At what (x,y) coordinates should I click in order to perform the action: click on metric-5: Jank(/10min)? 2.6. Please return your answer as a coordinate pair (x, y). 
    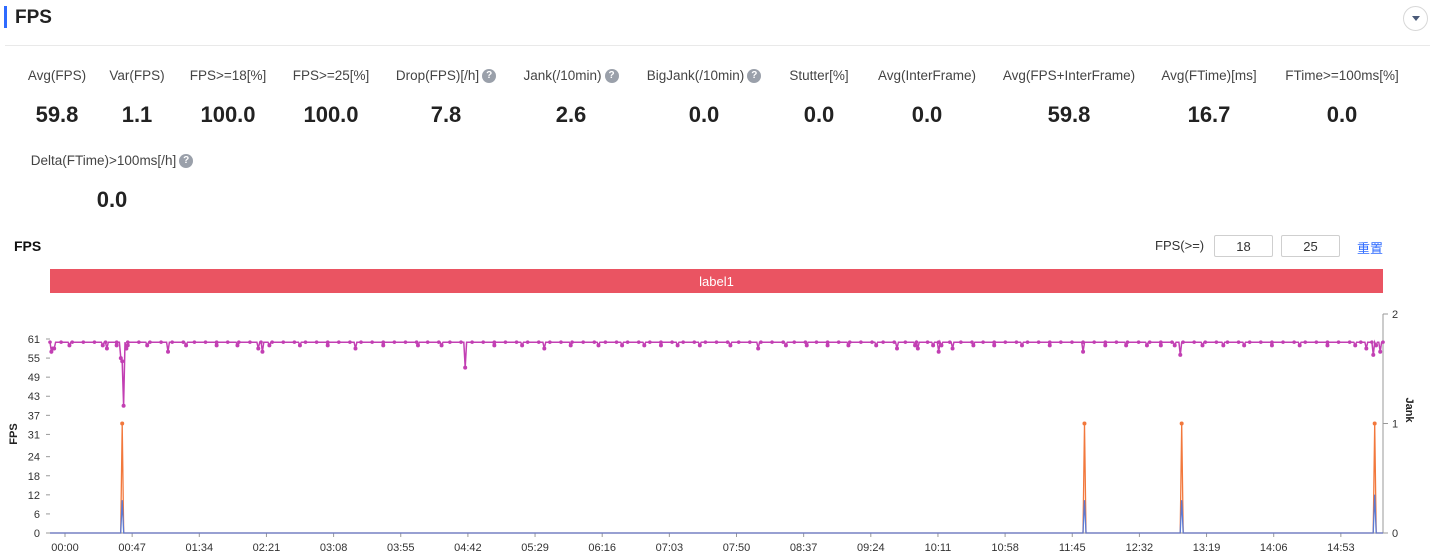
    Looking at the image, I should click on (571, 98).